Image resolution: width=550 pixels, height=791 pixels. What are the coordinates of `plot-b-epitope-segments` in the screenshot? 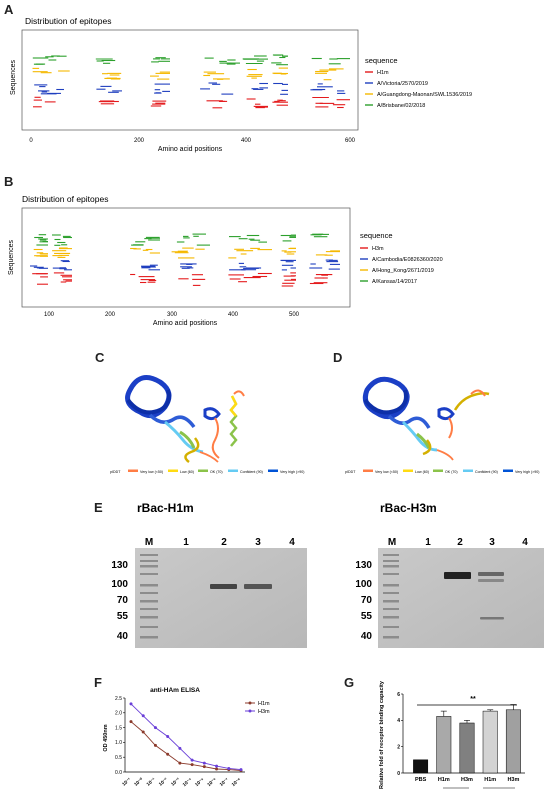 It's located at (185, 260).